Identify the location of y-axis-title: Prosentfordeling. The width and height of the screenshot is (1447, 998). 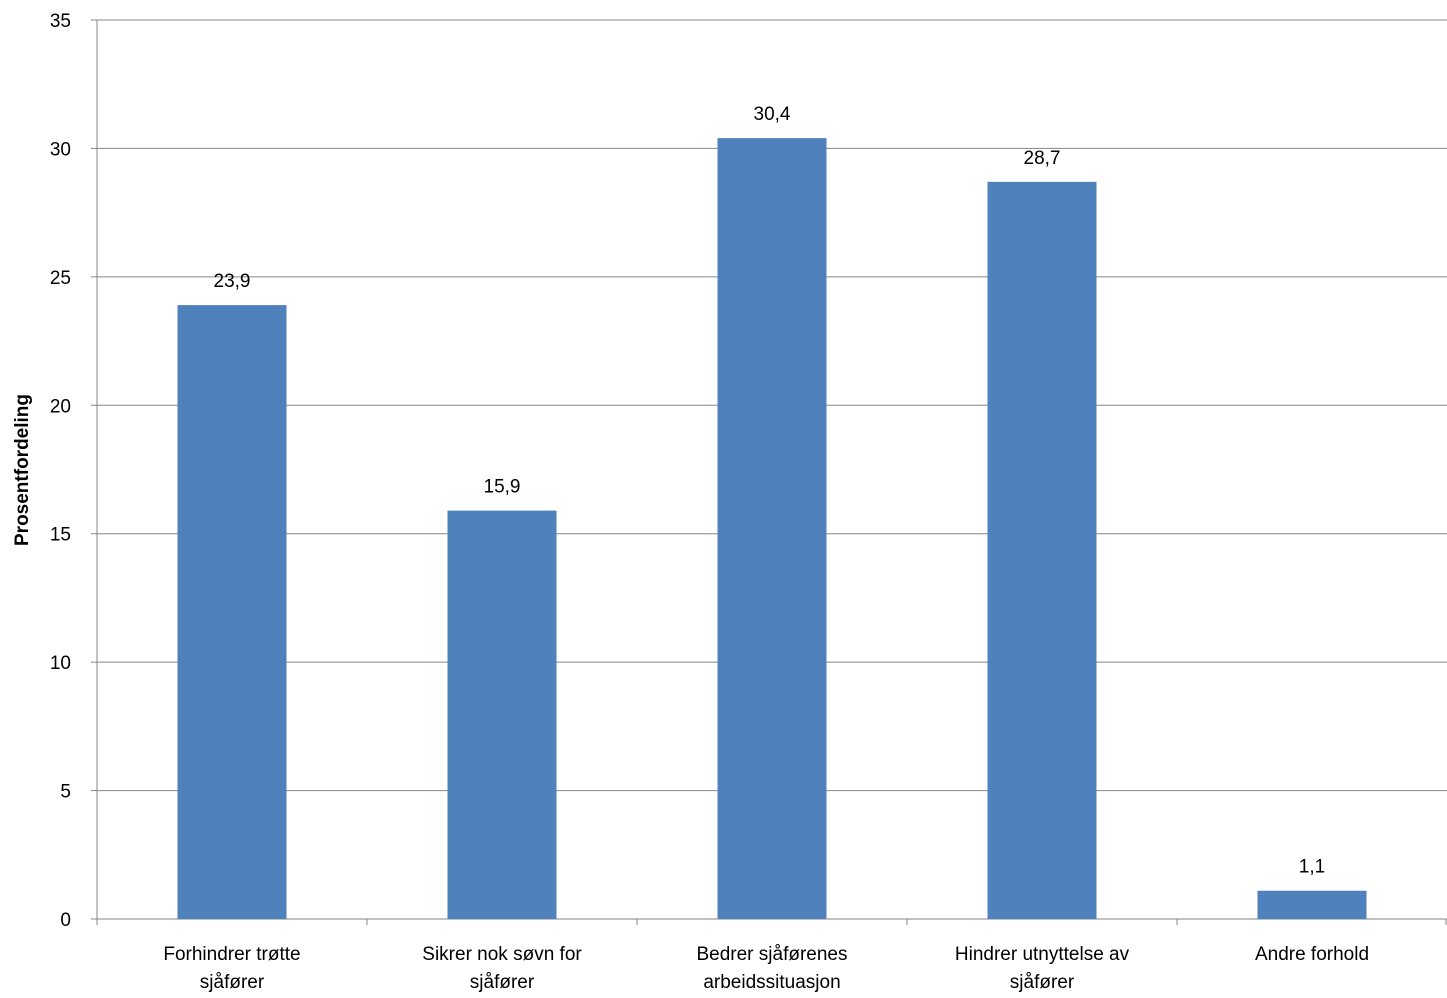
(22, 470).